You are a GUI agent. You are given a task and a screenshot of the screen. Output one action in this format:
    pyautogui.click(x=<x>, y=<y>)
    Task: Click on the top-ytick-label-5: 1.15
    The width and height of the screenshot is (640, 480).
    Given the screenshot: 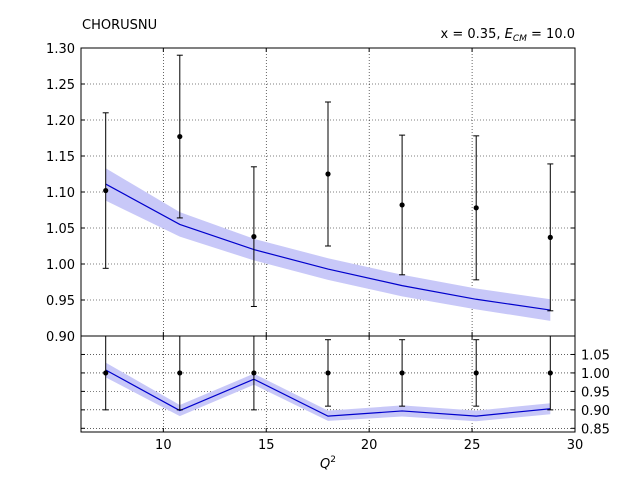 What is the action you would take?
    pyautogui.click(x=60, y=157)
    